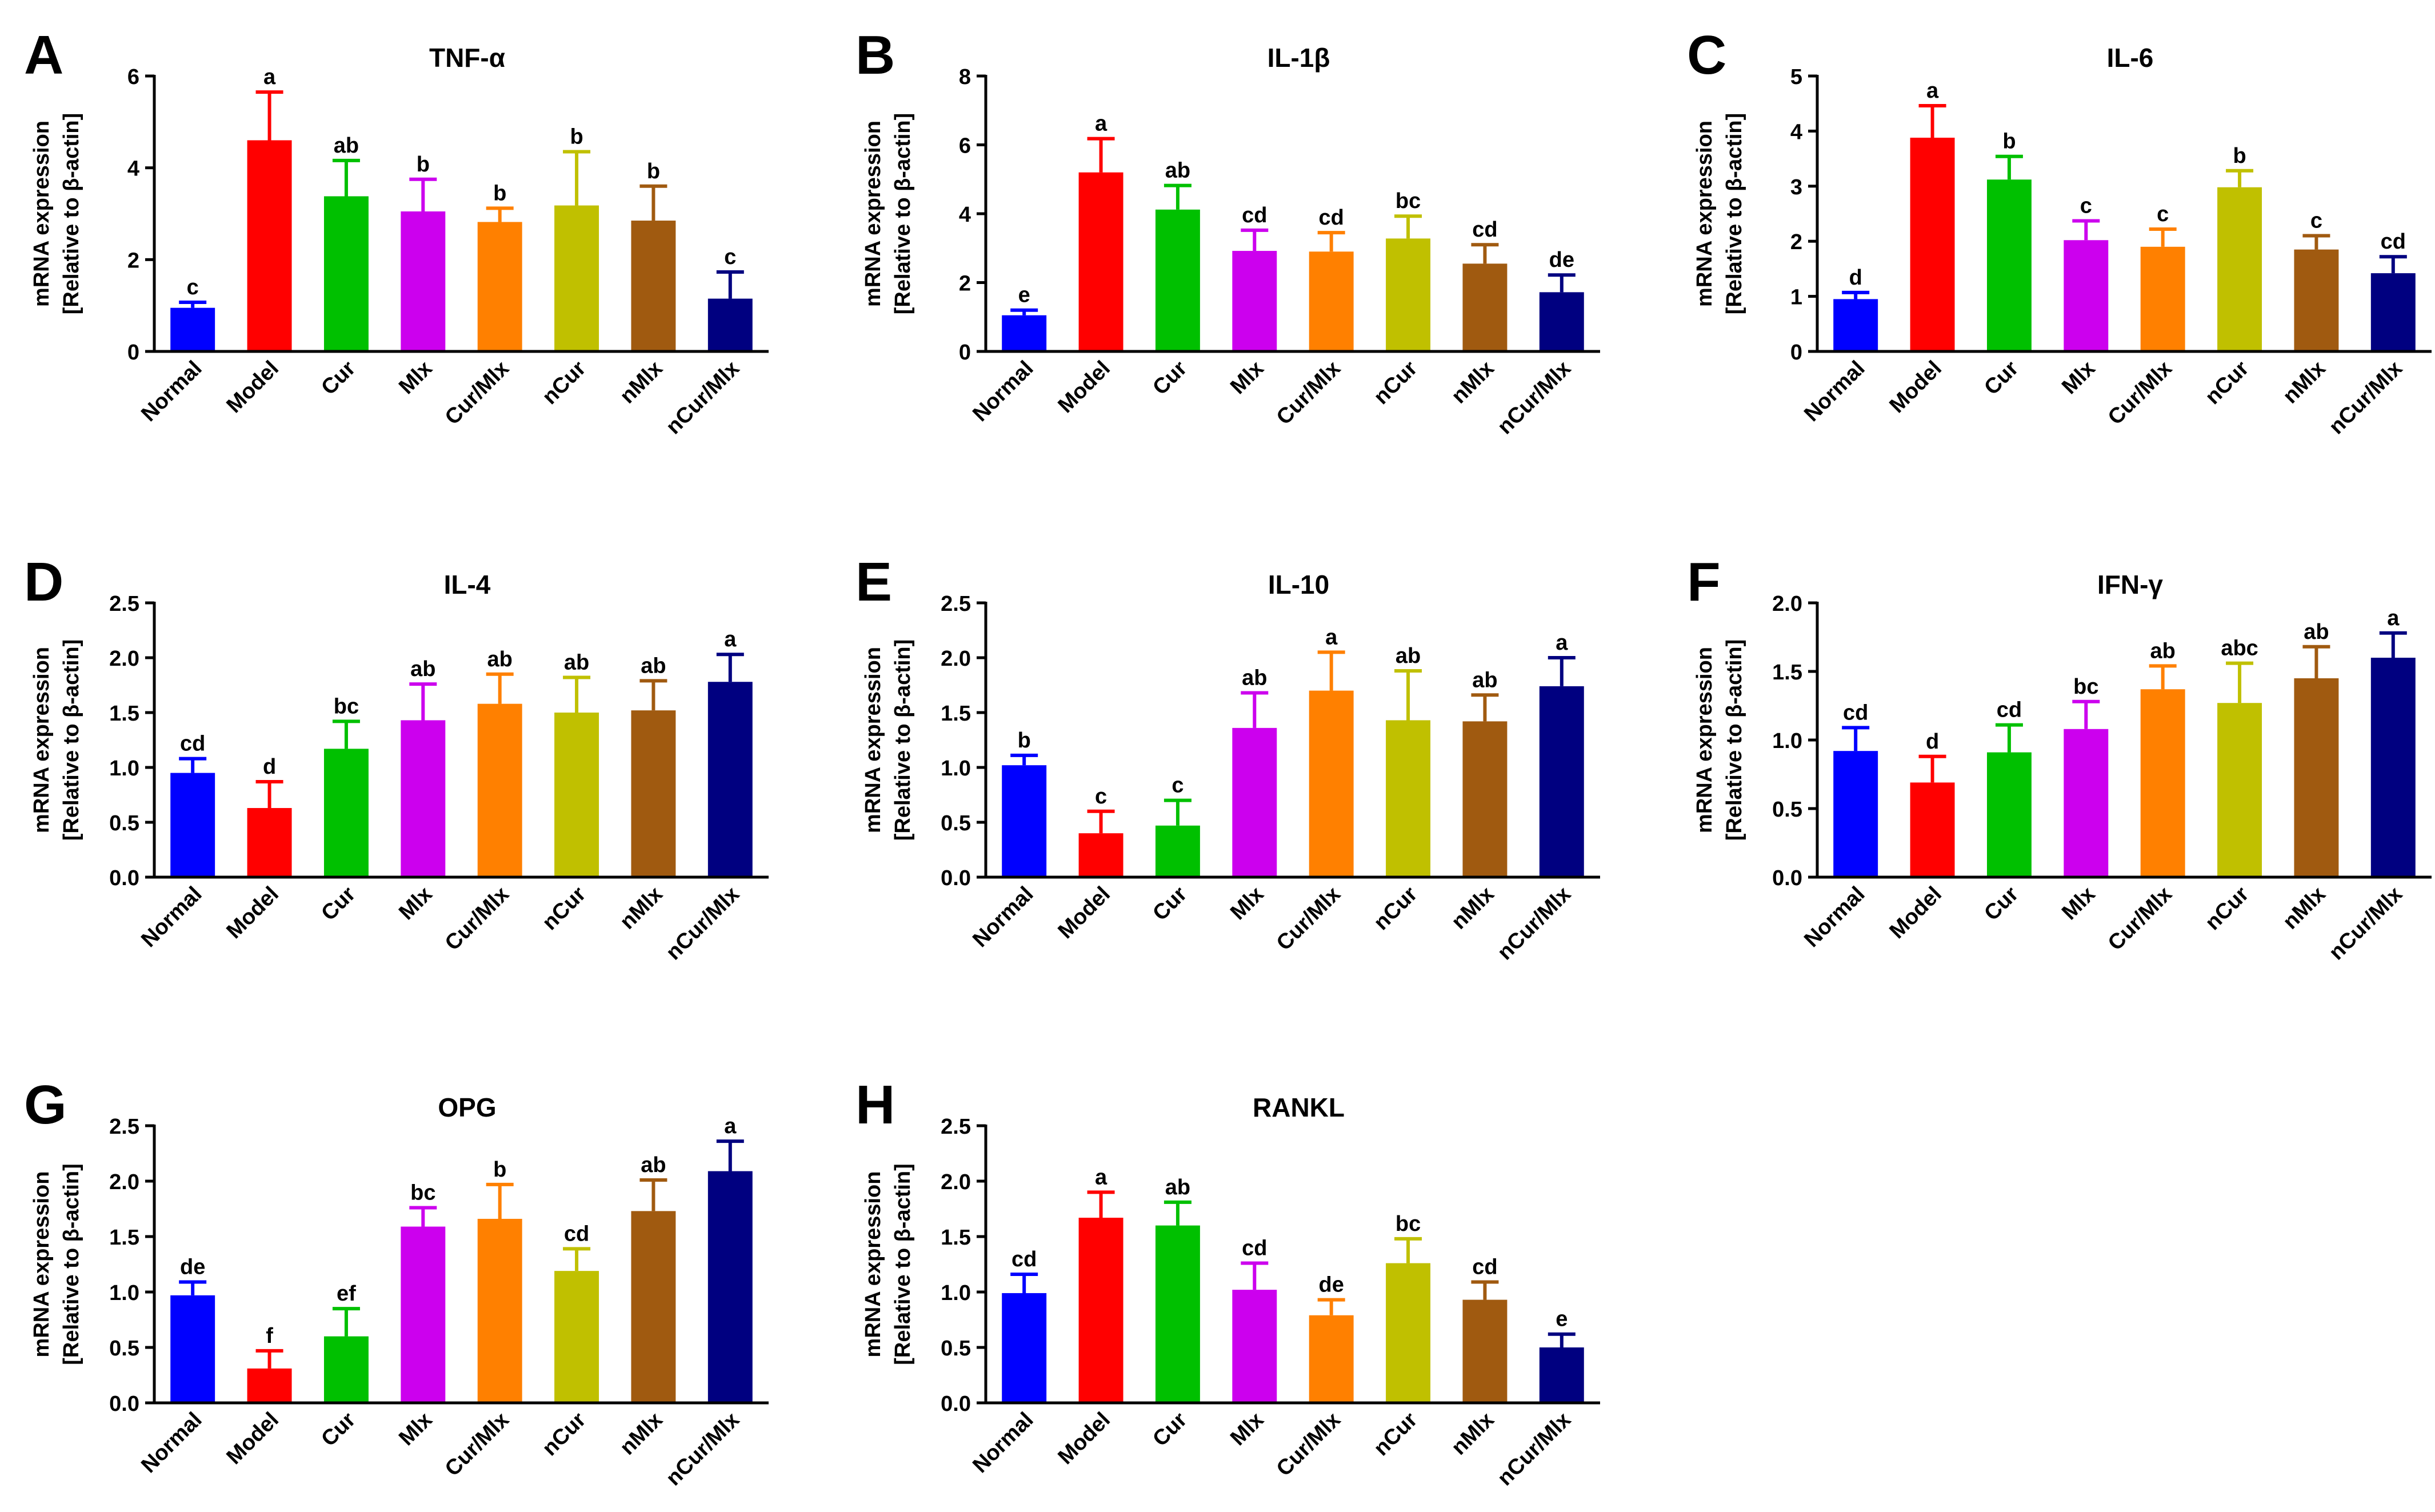 The image size is (2435, 1512). What do you see at coordinates (956, 1127) in the screenshot?
I see `y-tick-label: 2.5` at bounding box center [956, 1127].